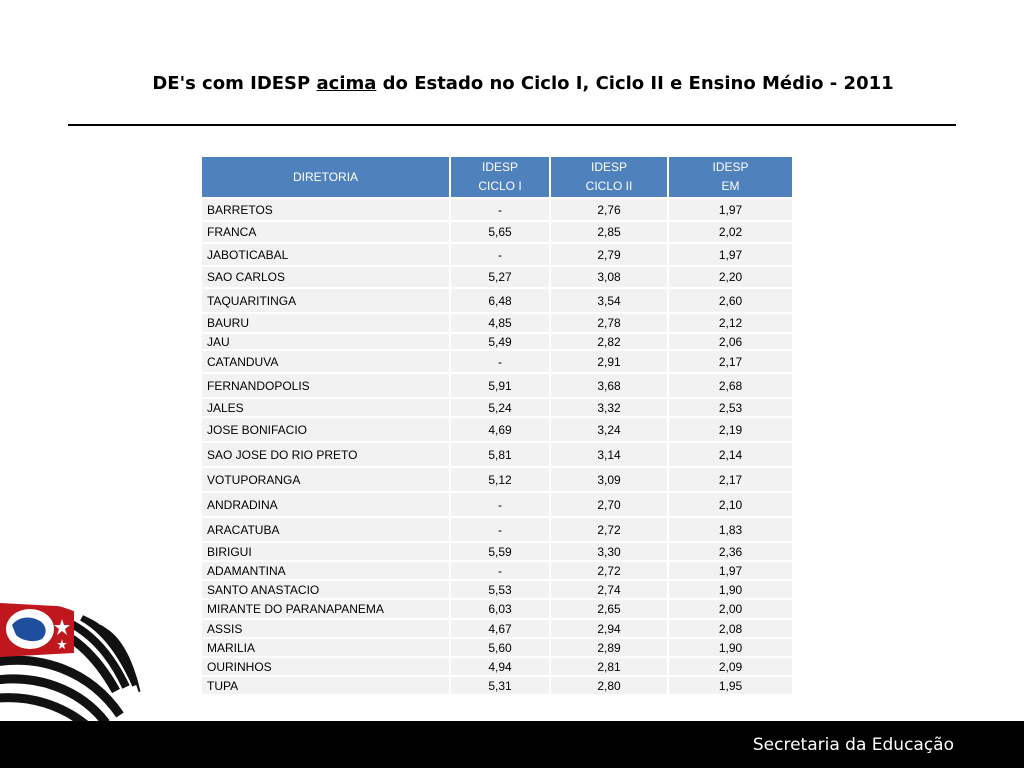  What do you see at coordinates (609, 505) in the screenshot?
I see `idesp-value-cell: 2,70` at bounding box center [609, 505].